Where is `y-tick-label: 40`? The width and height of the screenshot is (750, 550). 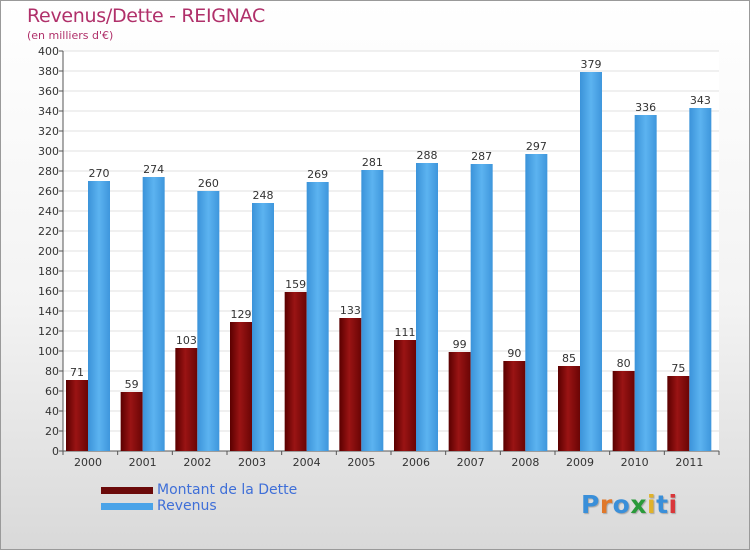
y-tick-label: 40 is located at coordinates (52, 411).